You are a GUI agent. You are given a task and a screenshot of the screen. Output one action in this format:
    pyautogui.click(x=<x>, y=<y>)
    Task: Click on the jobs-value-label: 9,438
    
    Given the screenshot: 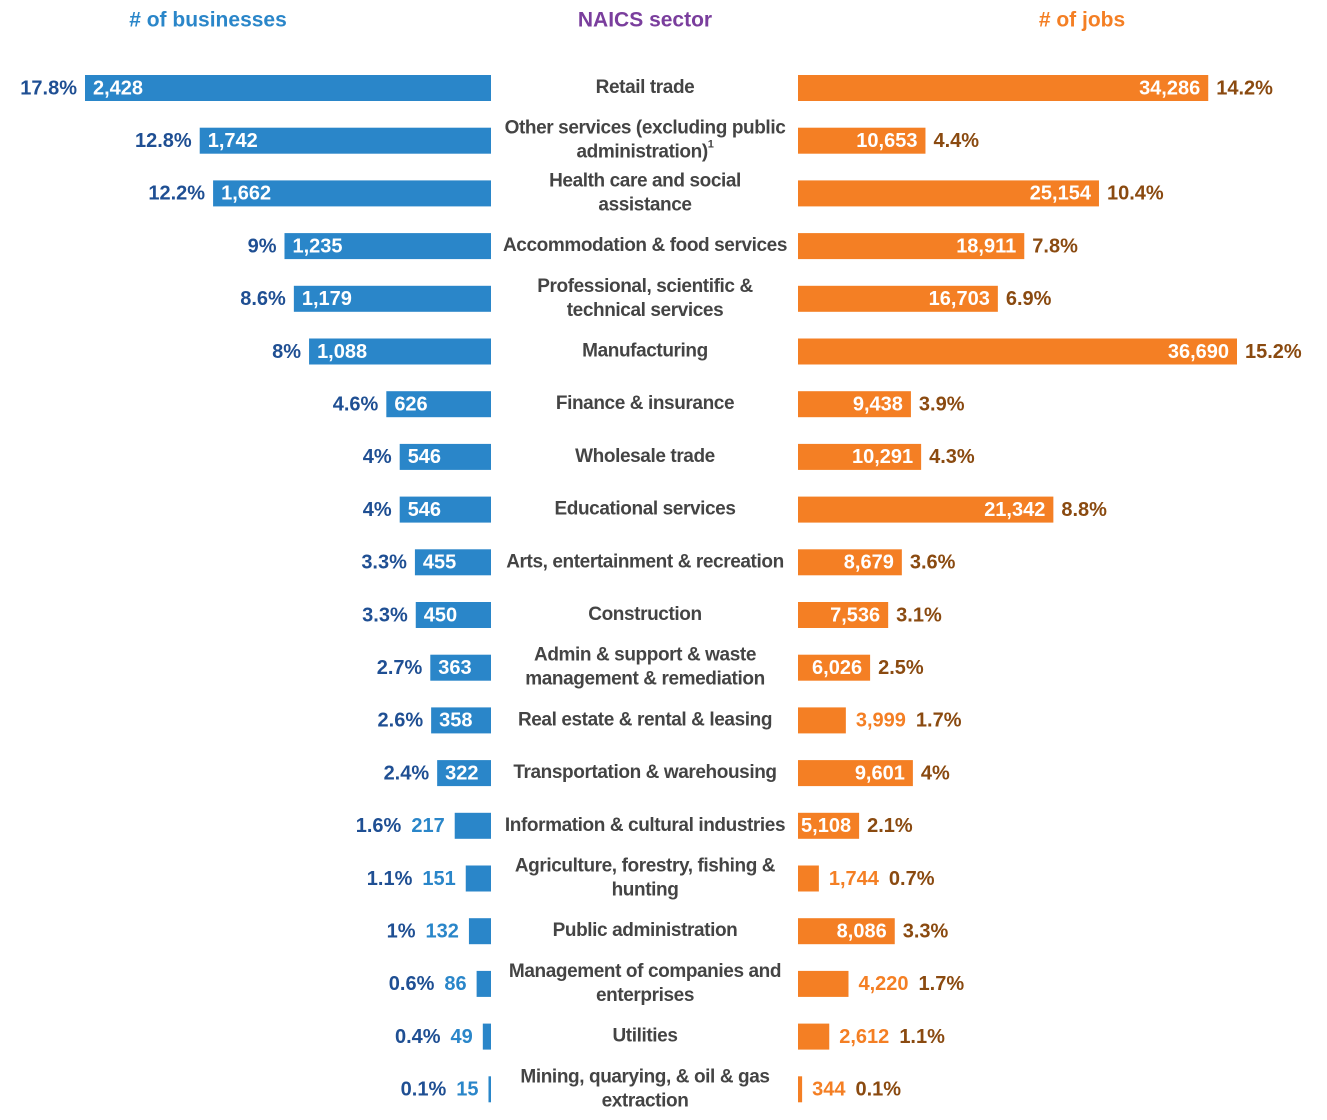 What is the action you would take?
    pyautogui.click(x=878, y=404)
    